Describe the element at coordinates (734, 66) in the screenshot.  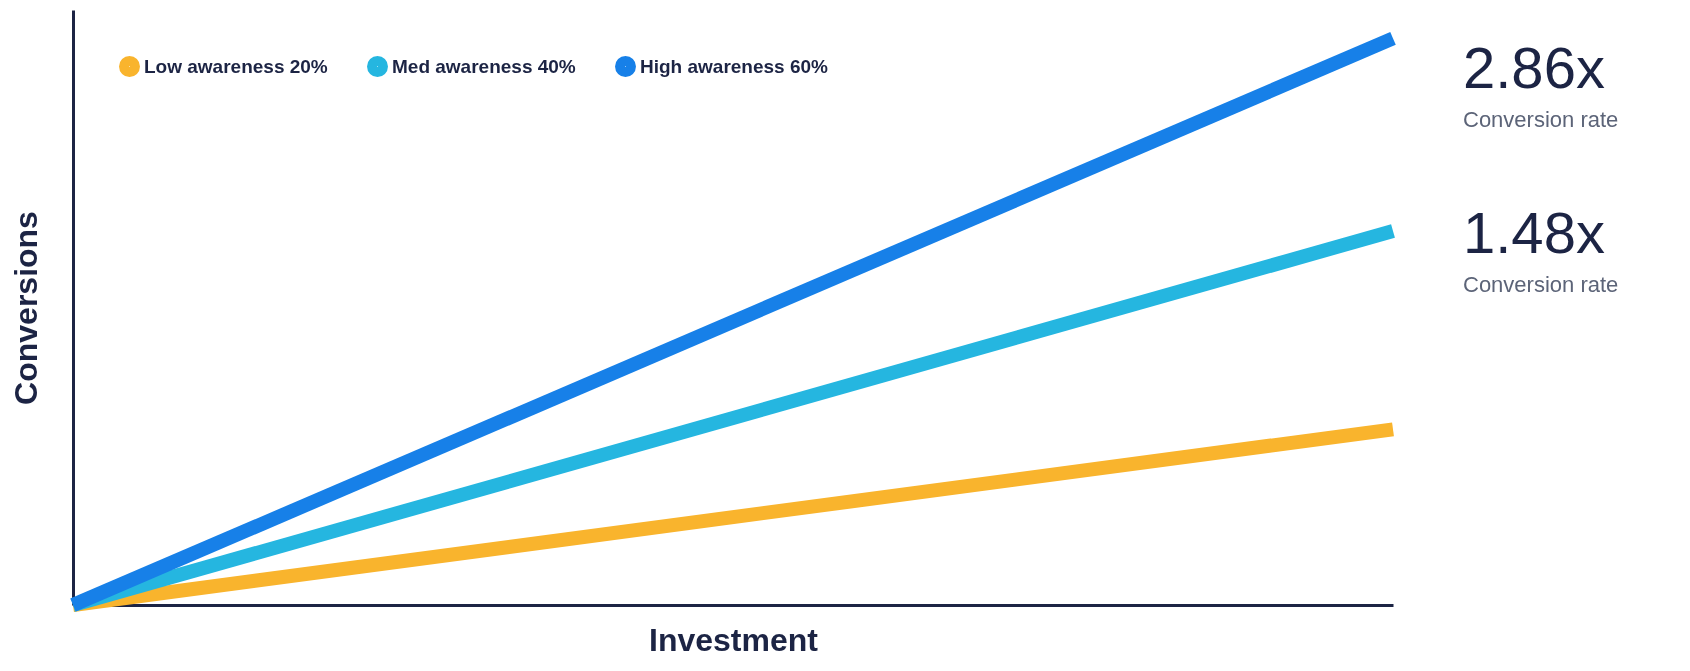
I see `legend-label: High awareness 60%` at that location.